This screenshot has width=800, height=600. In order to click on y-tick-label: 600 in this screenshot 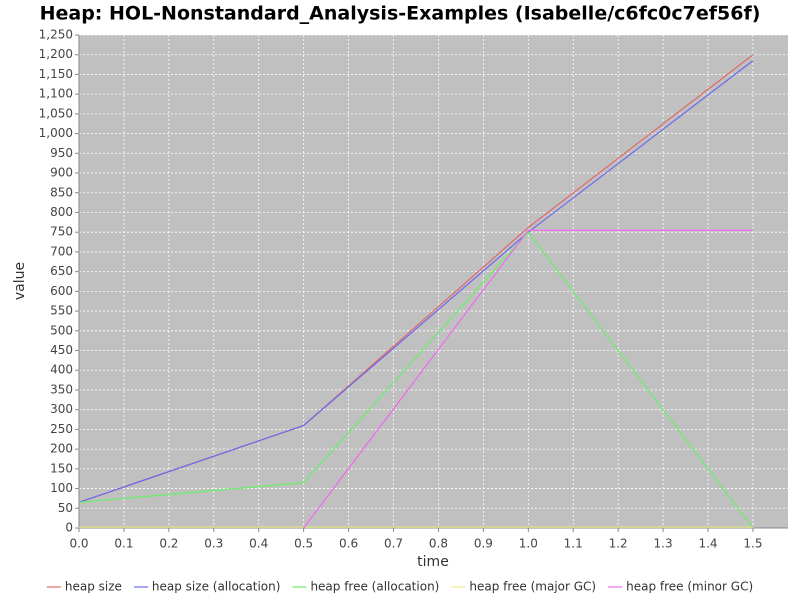, I will do `click(61, 291)`.